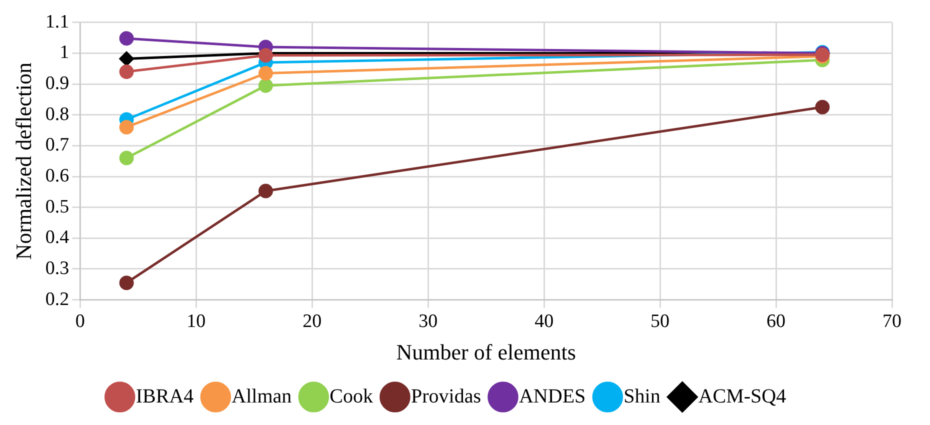 The image size is (930, 425). I want to click on y-tick-label: 0.5, so click(57, 207).